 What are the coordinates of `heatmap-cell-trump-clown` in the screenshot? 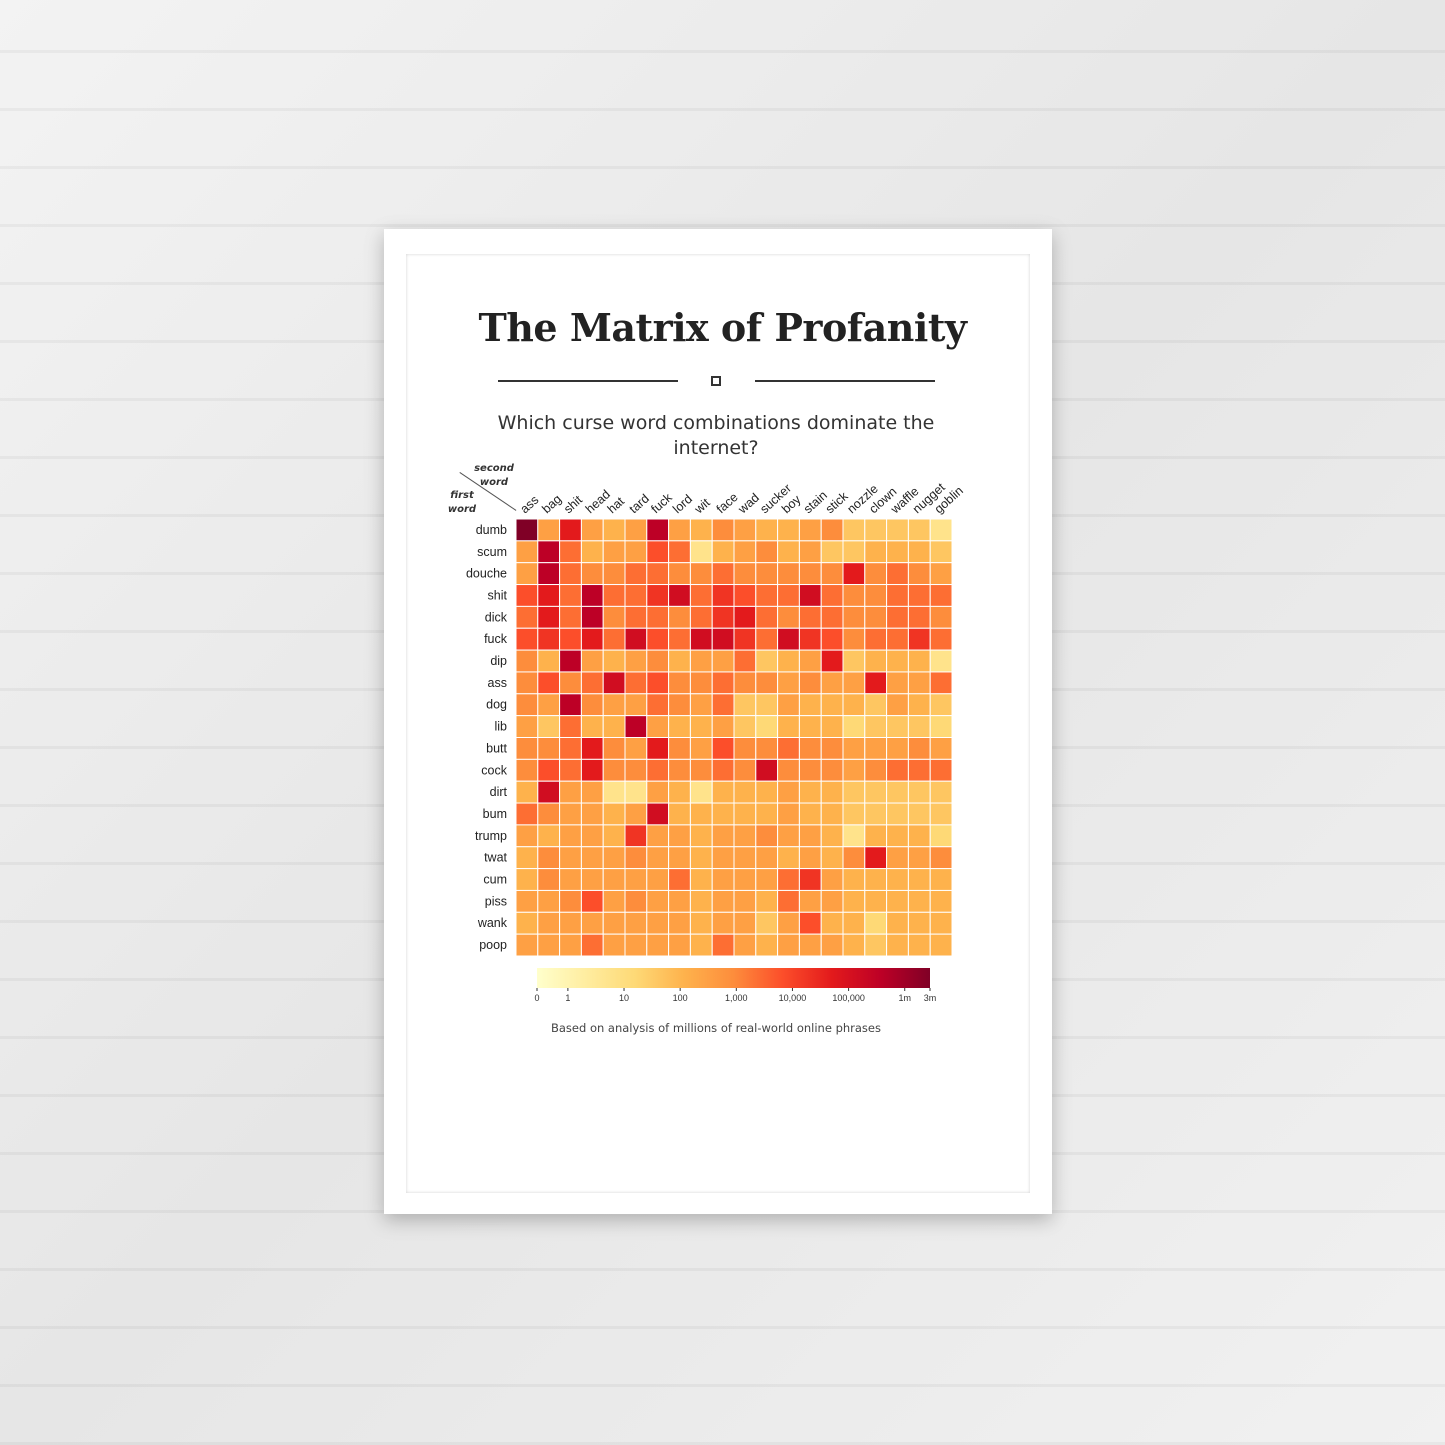 It's located at (876, 836).